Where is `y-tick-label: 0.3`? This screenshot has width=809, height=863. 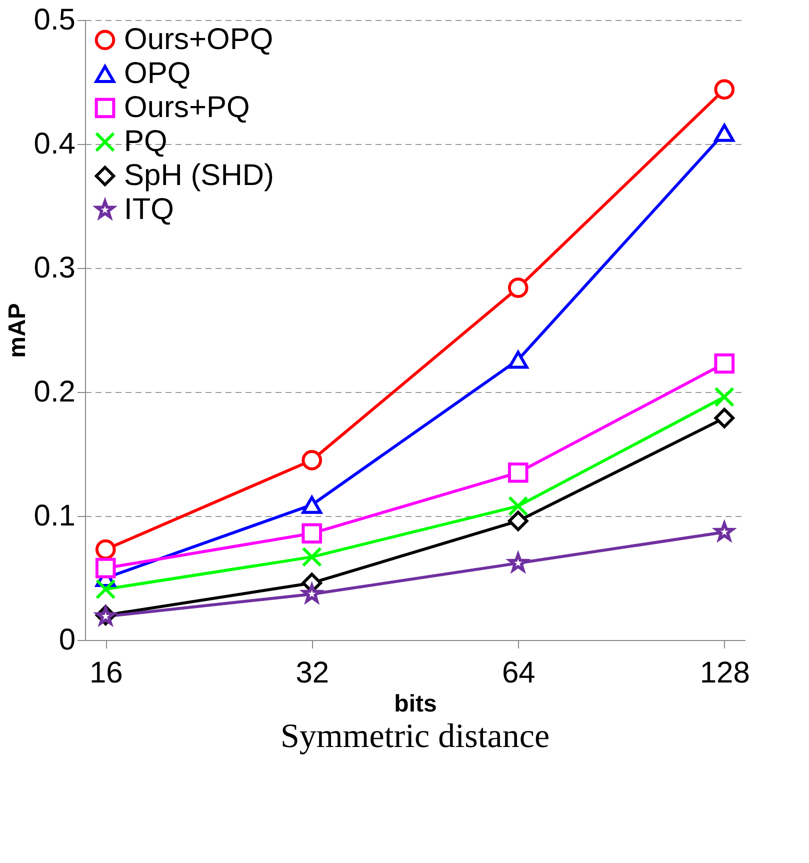 y-tick-label: 0.3 is located at coordinates (55, 268).